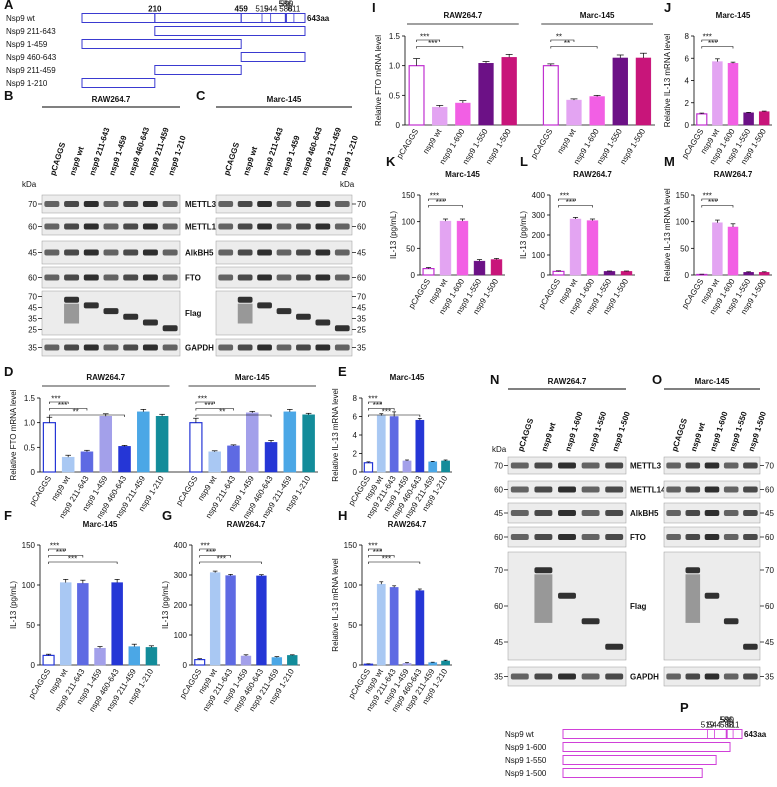  Describe the element at coordinates (494, 379) in the screenshot. I see `panel-letter: N` at that location.